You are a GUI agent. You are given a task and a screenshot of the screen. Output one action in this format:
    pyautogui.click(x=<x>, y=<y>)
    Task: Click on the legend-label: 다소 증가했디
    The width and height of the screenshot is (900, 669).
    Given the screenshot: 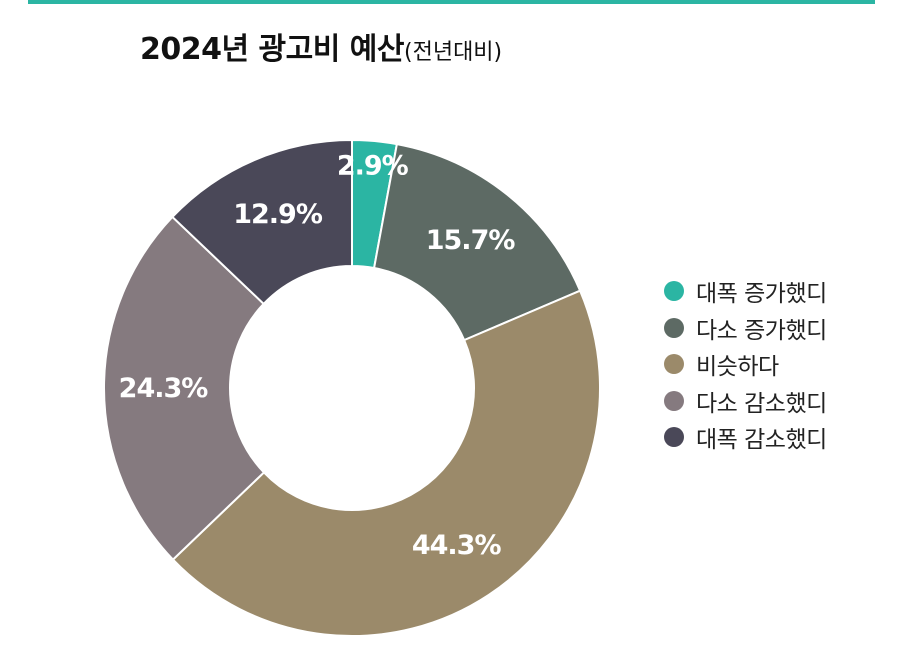 What is the action you would take?
    pyautogui.click(x=761, y=330)
    